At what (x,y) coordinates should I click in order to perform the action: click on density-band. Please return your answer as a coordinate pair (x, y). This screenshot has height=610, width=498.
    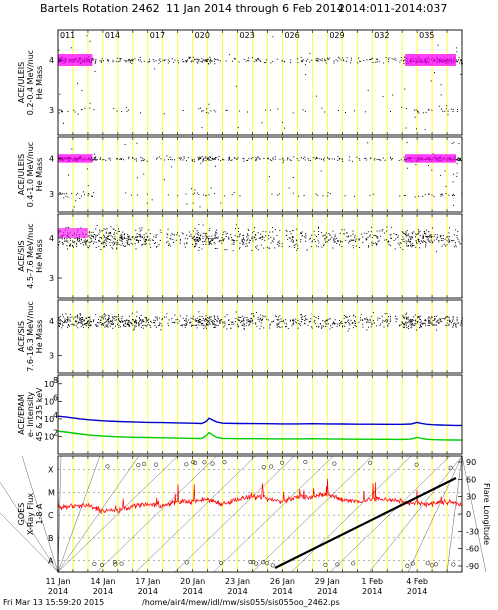
    Looking at the image, I should click on (73, 233).